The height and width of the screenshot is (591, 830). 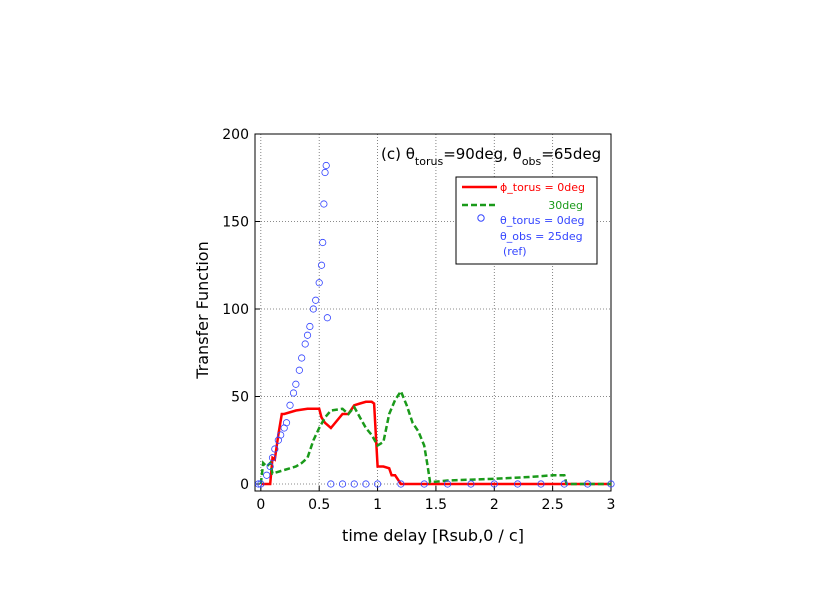 What do you see at coordinates (542, 220) in the screenshot?
I see `legend-label: θ_torus = 0deg` at bounding box center [542, 220].